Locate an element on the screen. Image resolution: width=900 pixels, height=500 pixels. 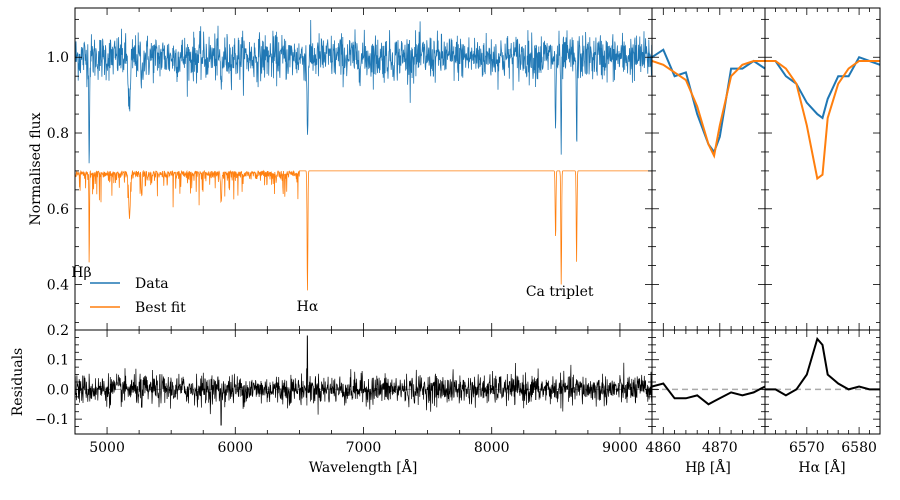
x-tick-label: 7000 is located at coordinates (364, 448).